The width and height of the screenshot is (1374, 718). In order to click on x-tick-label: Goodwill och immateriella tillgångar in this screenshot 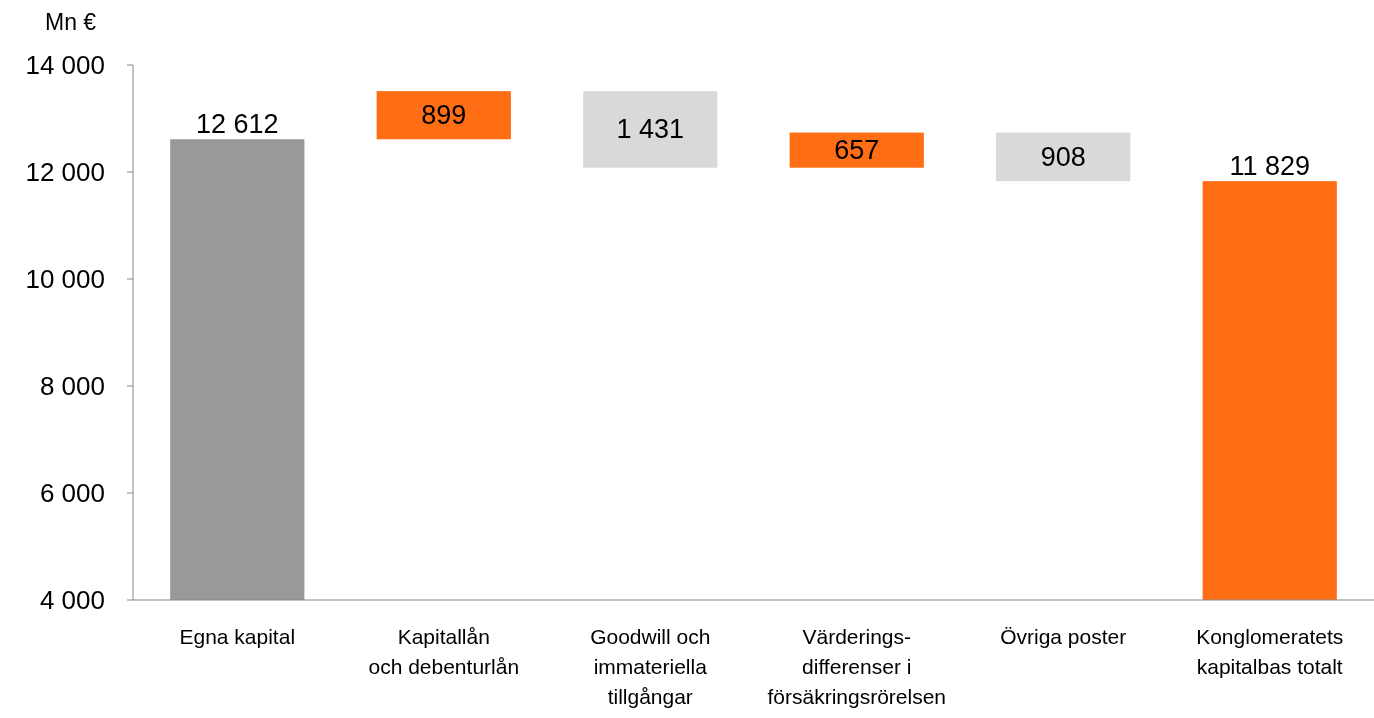, I will do `click(650, 666)`.